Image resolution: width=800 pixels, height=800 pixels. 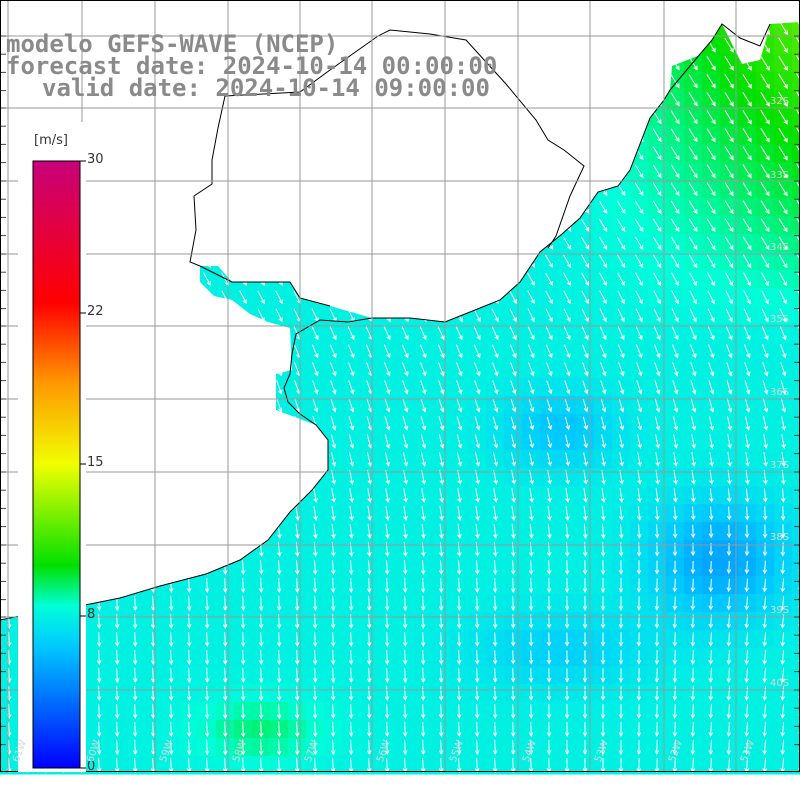 What do you see at coordinates (95, 462) in the screenshot?
I see `colorbar-tick-label: 15` at bounding box center [95, 462].